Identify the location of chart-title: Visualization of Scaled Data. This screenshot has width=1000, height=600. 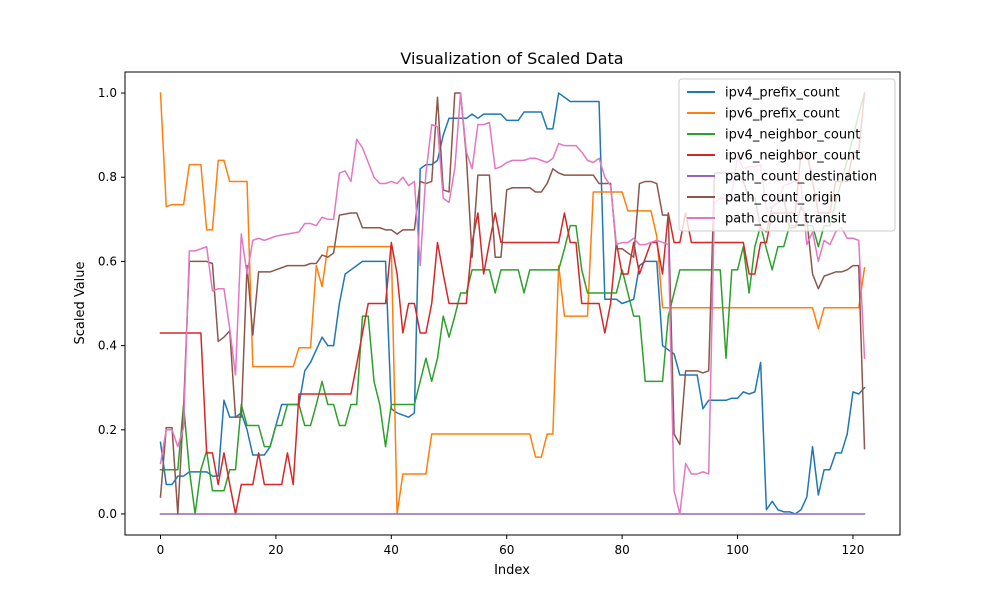
(511, 58).